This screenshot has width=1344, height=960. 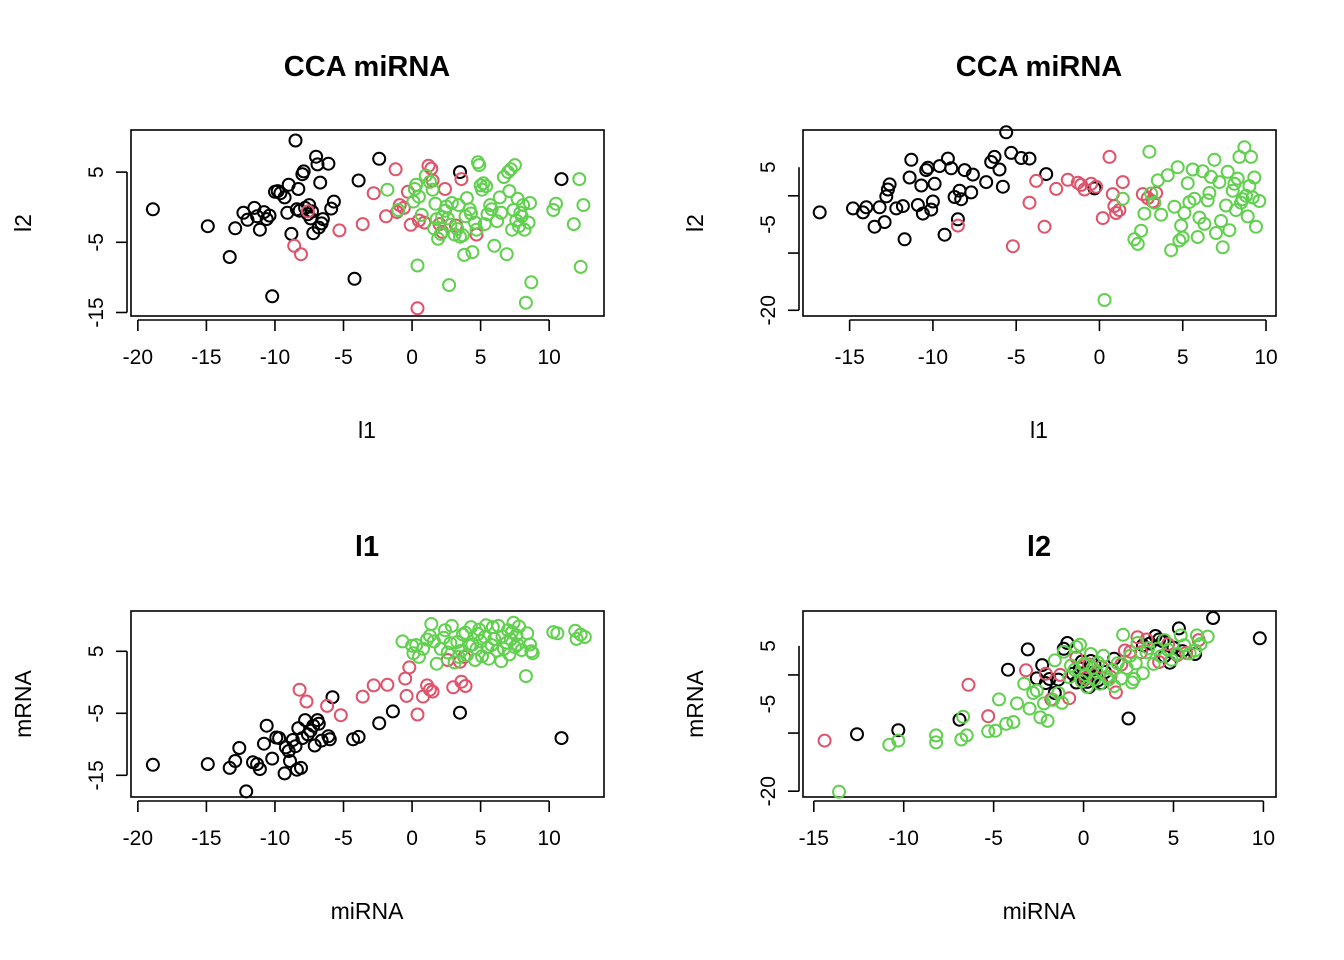 I want to click on y-tick-label: 5, so click(x=768, y=167).